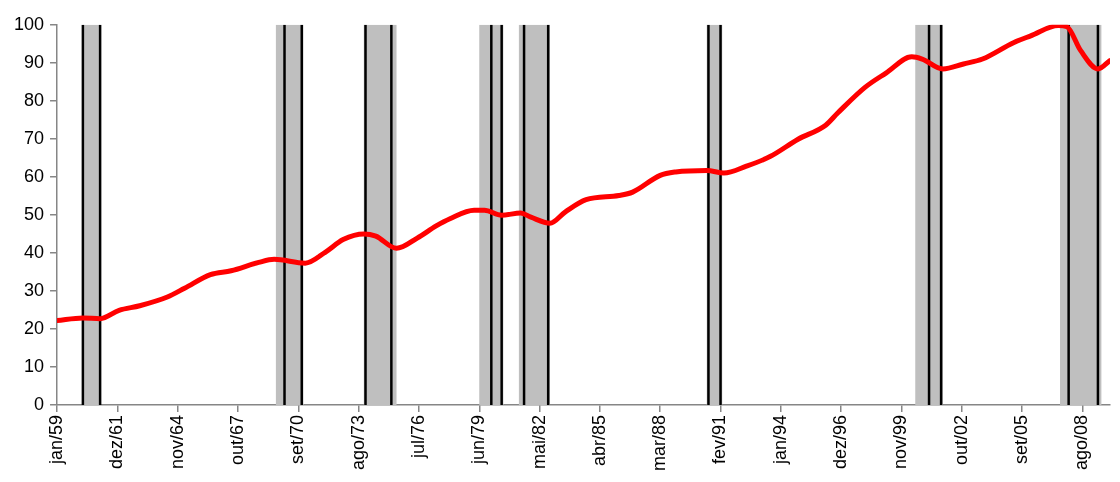 The image size is (1120, 482). What do you see at coordinates (34, 175) in the screenshot?
I see `y-tick-label: 60` at bounding box center [34, 175].